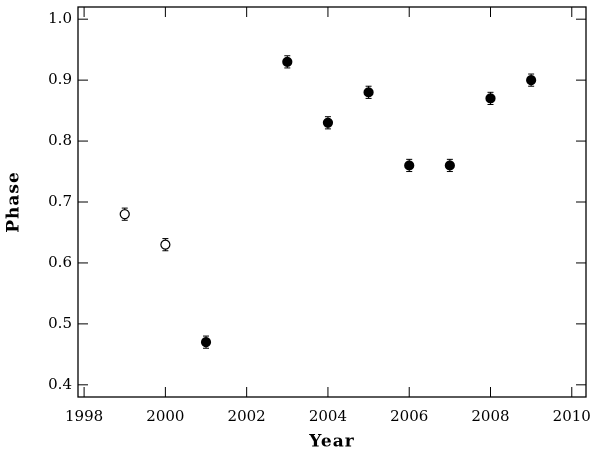 The height and width of the screenshot is (452, 600). I want to click on y-tick-label: 0.6, so click(60, 262).